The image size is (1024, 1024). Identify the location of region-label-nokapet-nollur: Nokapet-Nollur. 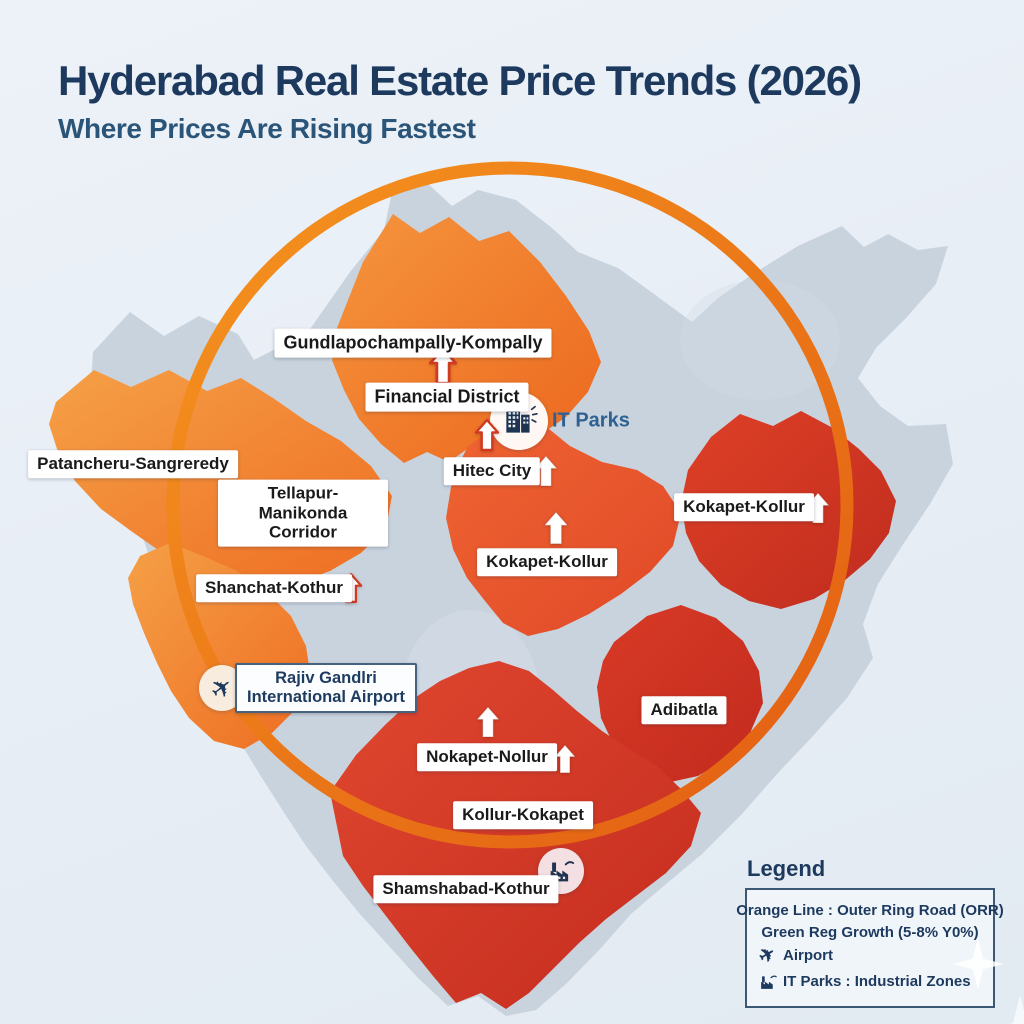
(487, 757).